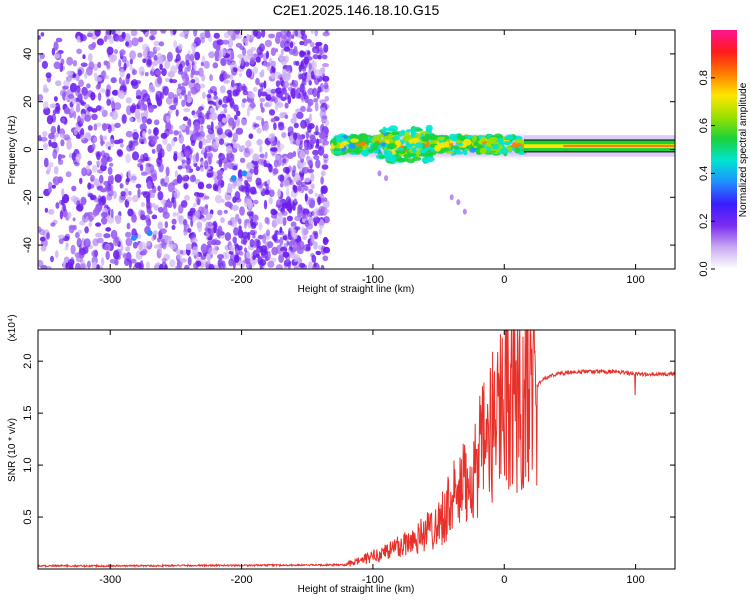 The image size is (750, 600). What do you see at coordinates (428, 169) in the screenshot?
I see `heatmap-signal-band` at bounding box center [428, 169].